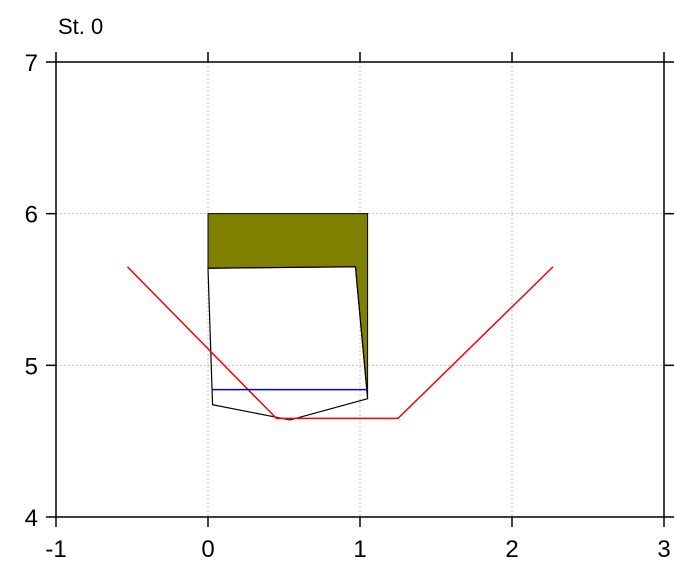 The image size is (674, 576). What do you see at coordinates (55, 549) in the screenshot?
I see `x-tick-label: -1` at bounding box center [55, 549].